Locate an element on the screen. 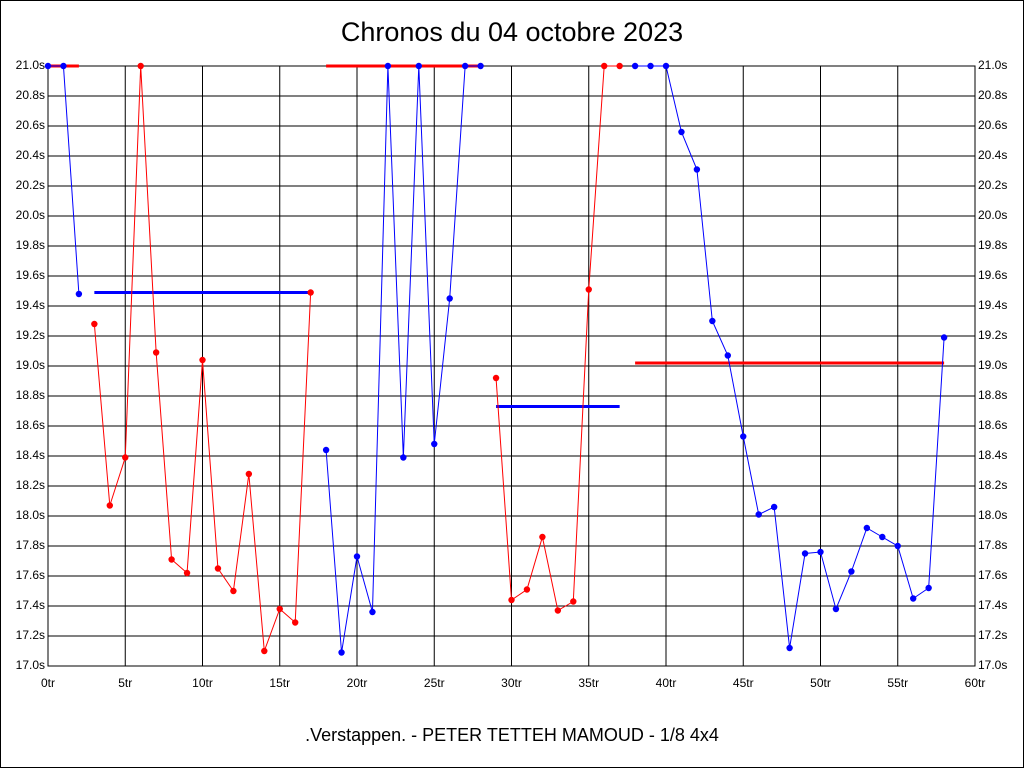  y2-tick-label: 20.2s is located at coordinates (992, 185).